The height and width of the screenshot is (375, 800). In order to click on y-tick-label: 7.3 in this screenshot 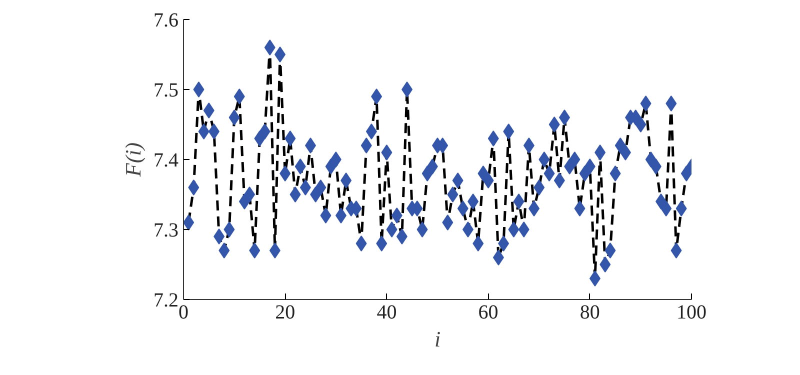, I will do `click(166, 231)`.